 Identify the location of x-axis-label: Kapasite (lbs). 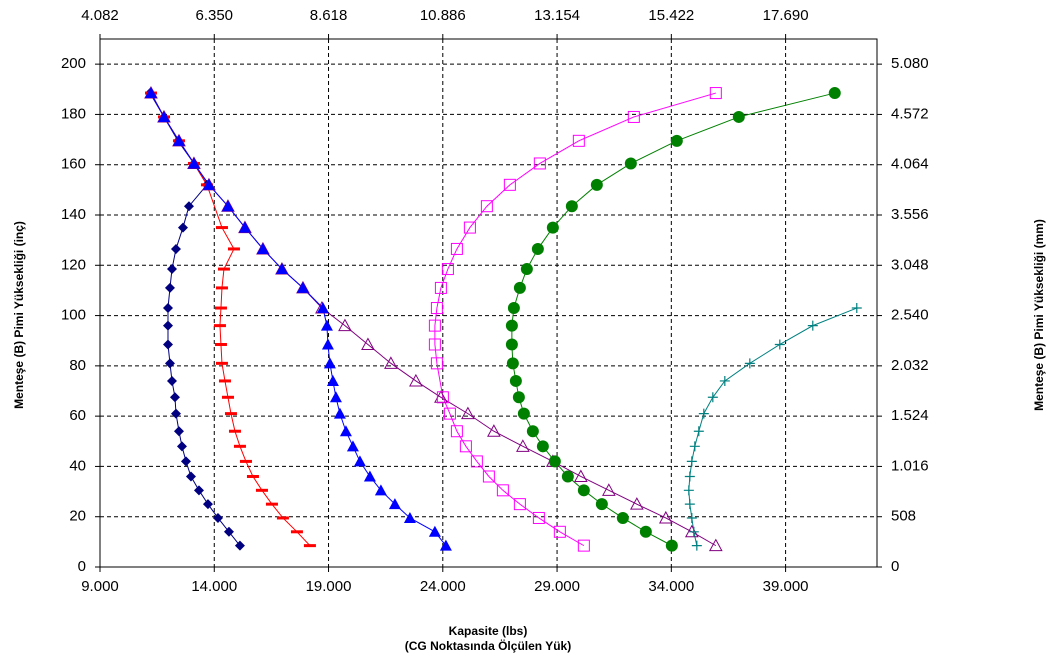
(488, 631).